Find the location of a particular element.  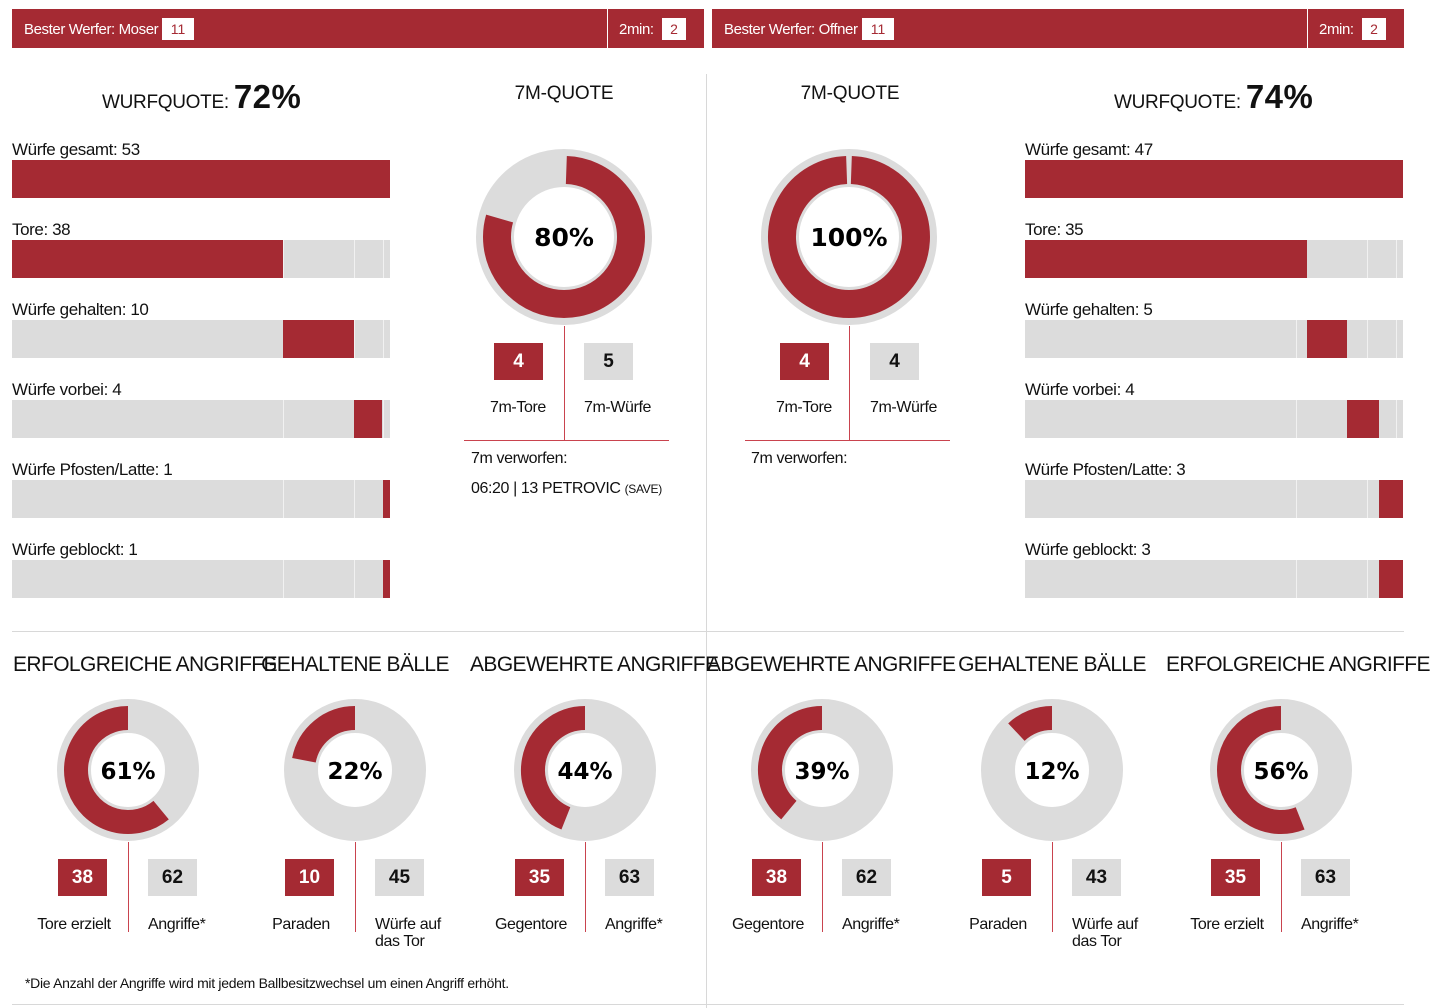

bottom-donut: 39% is located at coordinates (822, 770).